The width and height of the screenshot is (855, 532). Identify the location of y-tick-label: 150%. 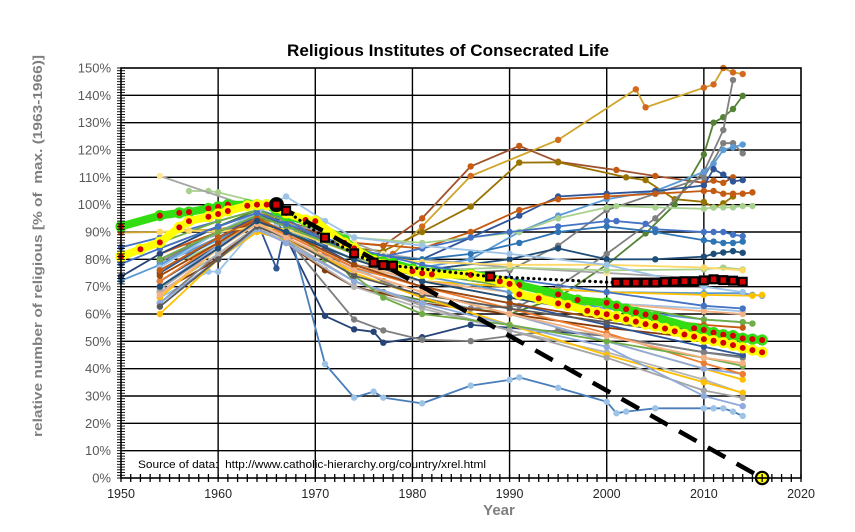
(95, 68).